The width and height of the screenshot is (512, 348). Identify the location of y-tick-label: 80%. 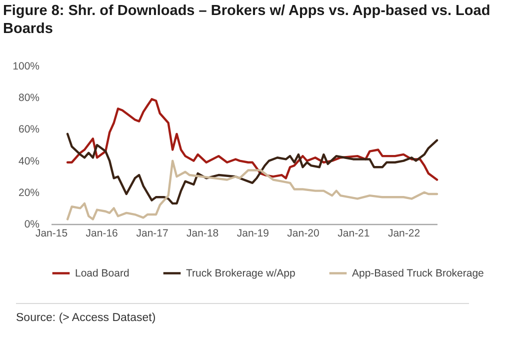
(29, 98).